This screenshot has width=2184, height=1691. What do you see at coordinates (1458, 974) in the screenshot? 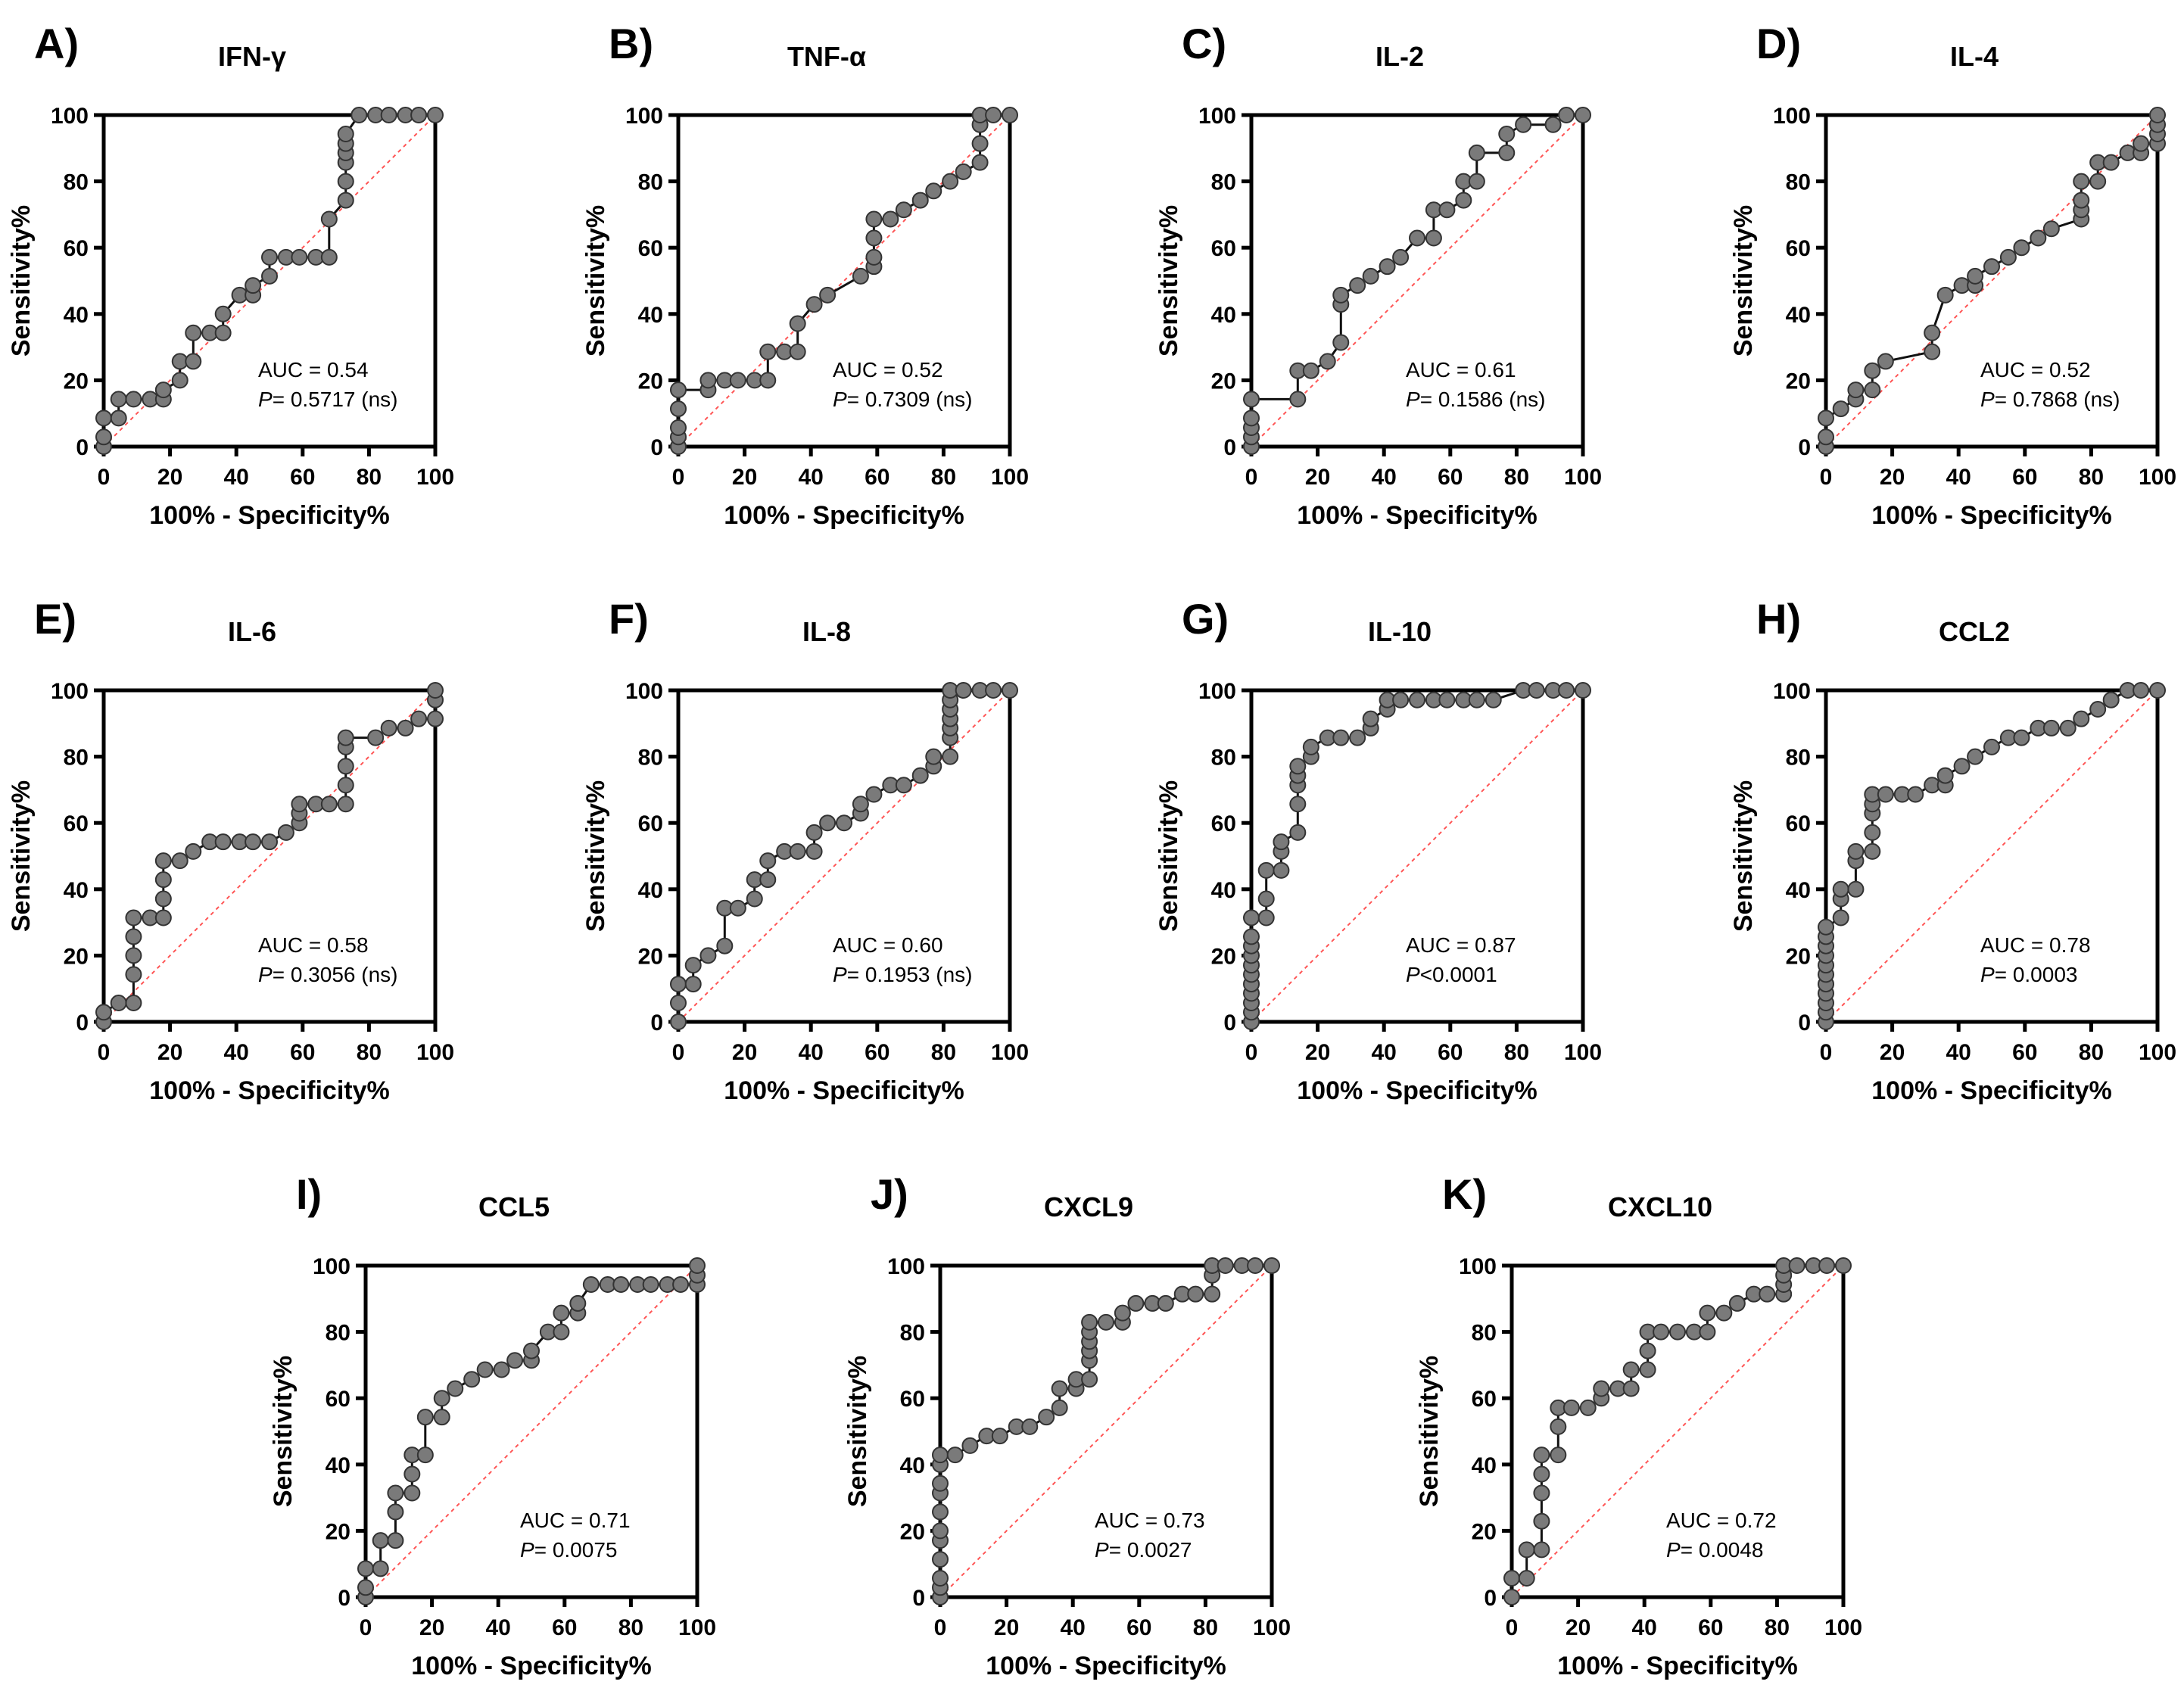
I see `p-value: <0.0001` at bounding box center [1458, 974].